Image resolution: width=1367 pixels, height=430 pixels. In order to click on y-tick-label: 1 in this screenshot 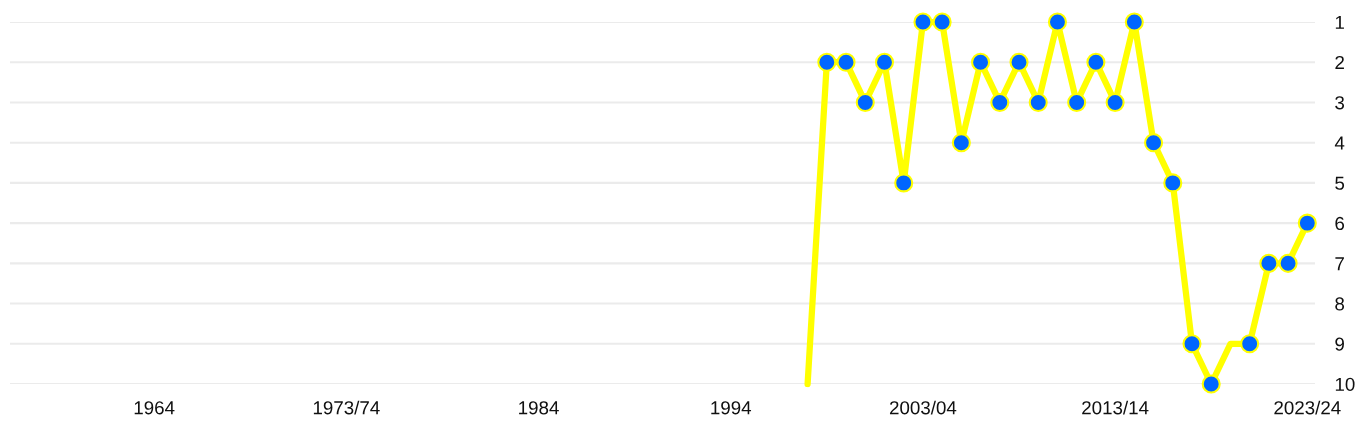, I will do `click(1339, 22)`.